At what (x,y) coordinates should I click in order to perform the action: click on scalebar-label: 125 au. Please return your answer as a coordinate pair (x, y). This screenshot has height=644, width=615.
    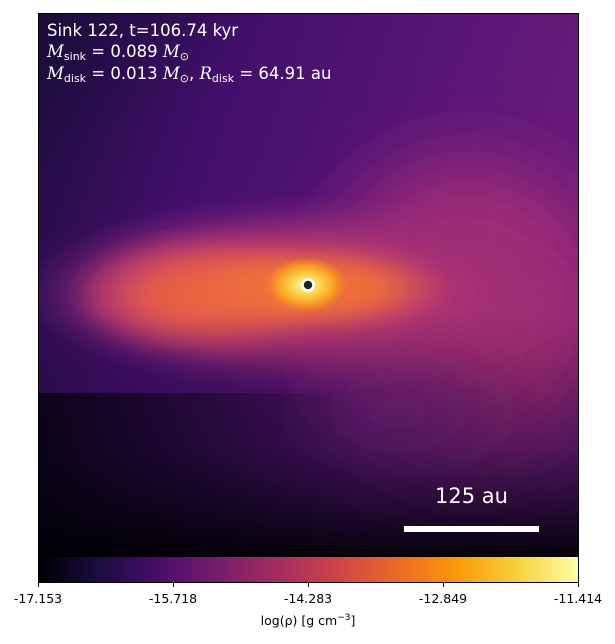
    Looking at the image, I should click on (471, 496).